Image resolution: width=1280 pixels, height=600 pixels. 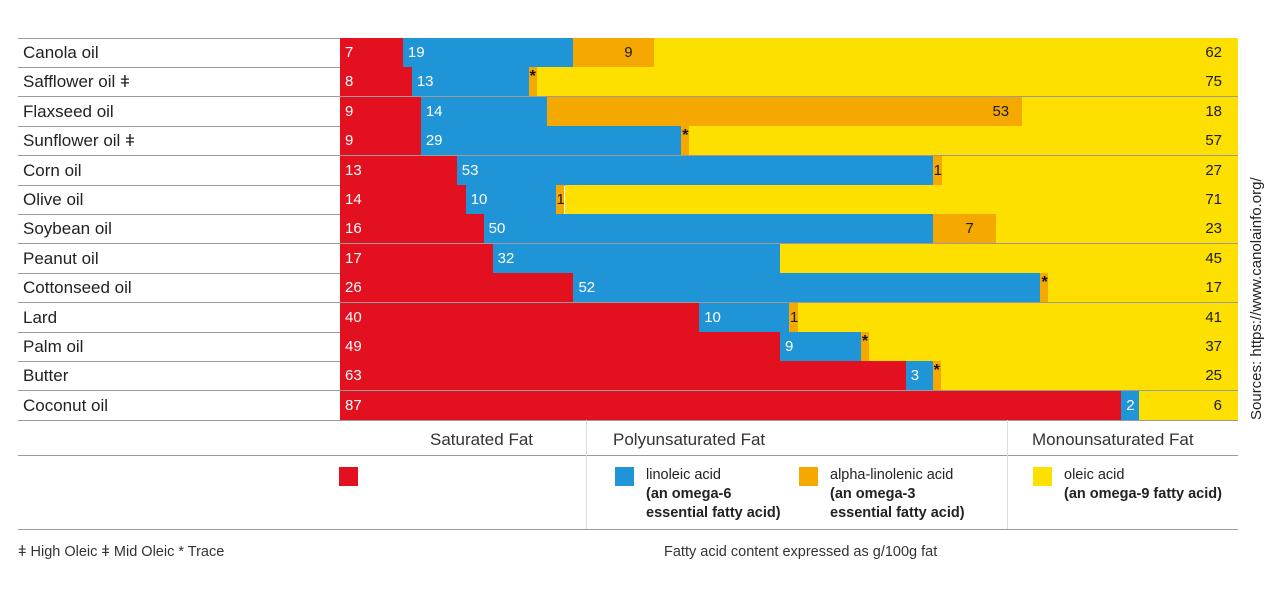 What do you see at coordinates (1213, 229) in the screenshot?
I see `data-label: 23` at bounding box center [1213, 229].